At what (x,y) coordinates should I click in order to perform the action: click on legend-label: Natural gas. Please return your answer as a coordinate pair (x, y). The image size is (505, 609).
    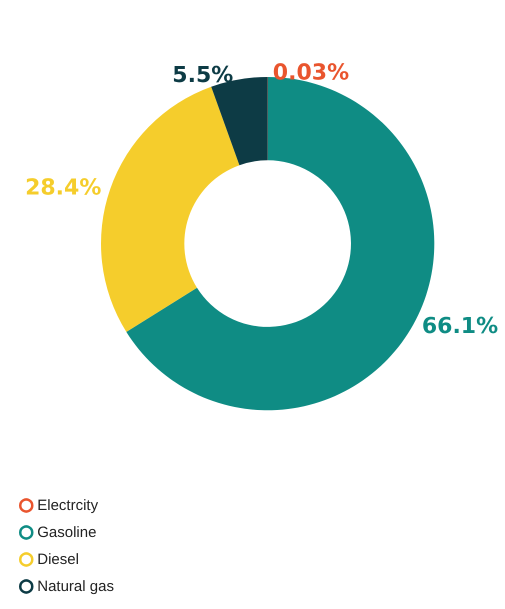
    Looking at the image, I should click on (75, 586).